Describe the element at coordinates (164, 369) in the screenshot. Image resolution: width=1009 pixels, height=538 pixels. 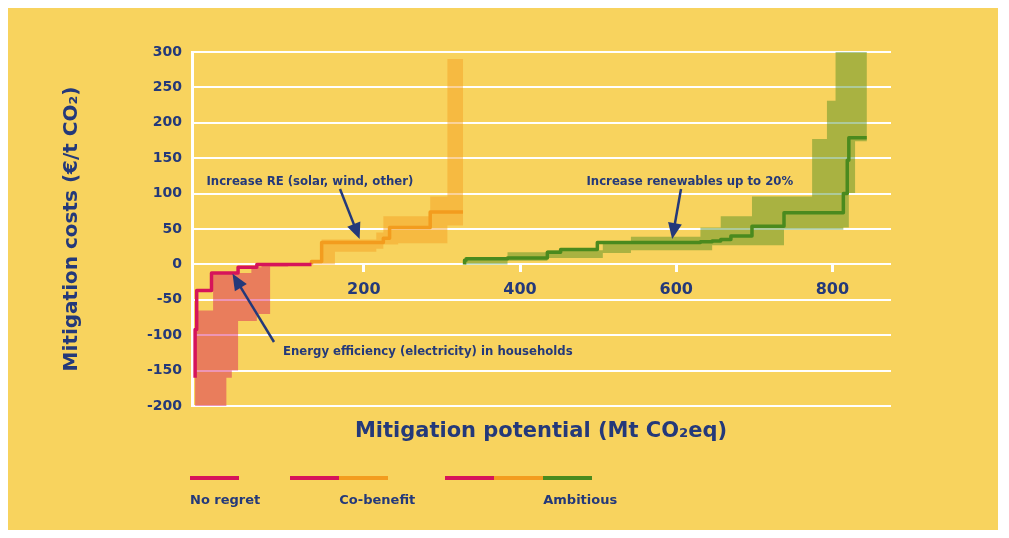
I see `y-tick-label: -150` at that location.